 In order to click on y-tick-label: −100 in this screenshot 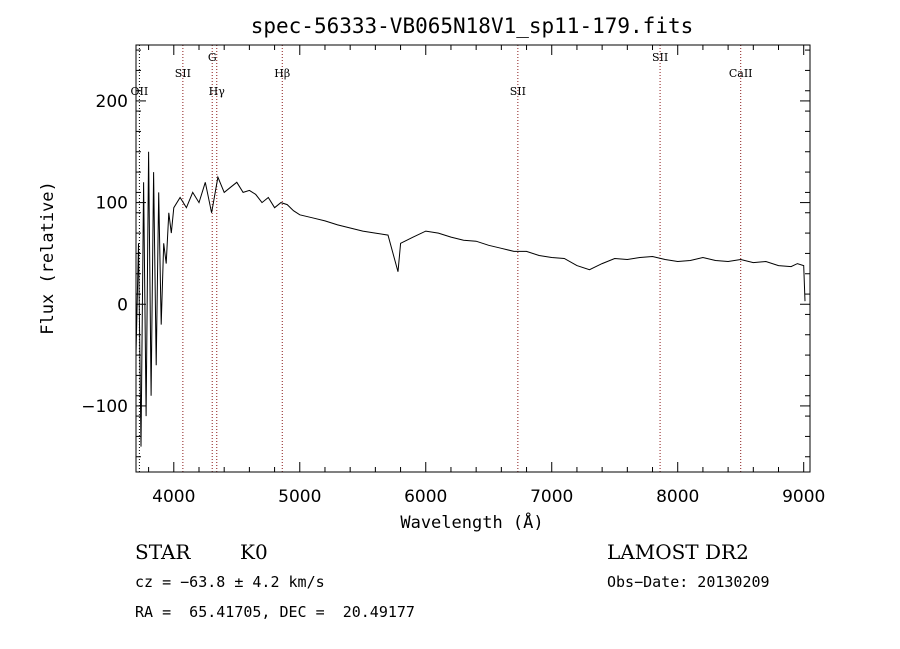, I will do `click(104, 407)`.